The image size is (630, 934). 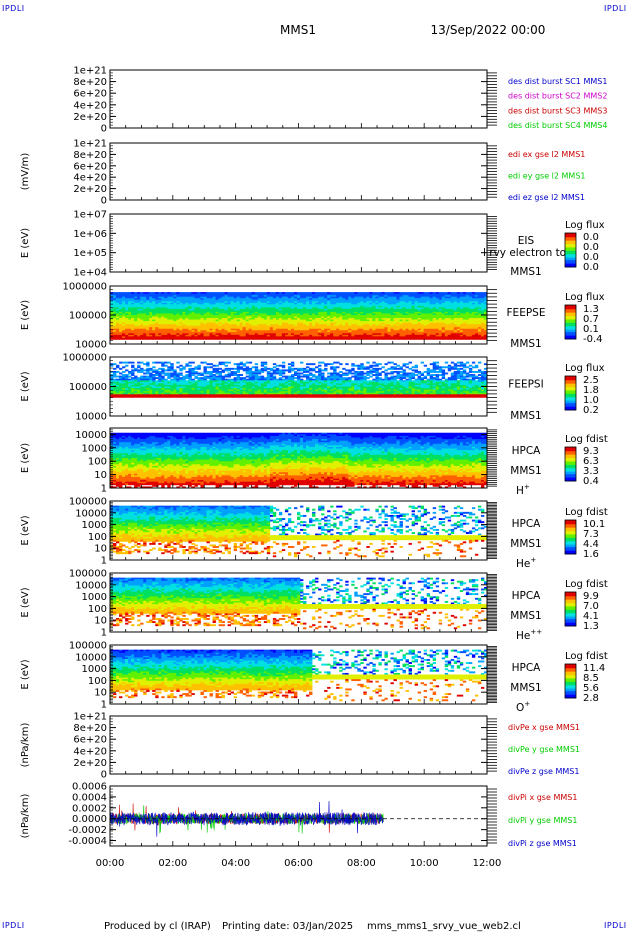 I want to click on legend-entry: des dist burst SC1 MMS1, so click(x=557, y=81).